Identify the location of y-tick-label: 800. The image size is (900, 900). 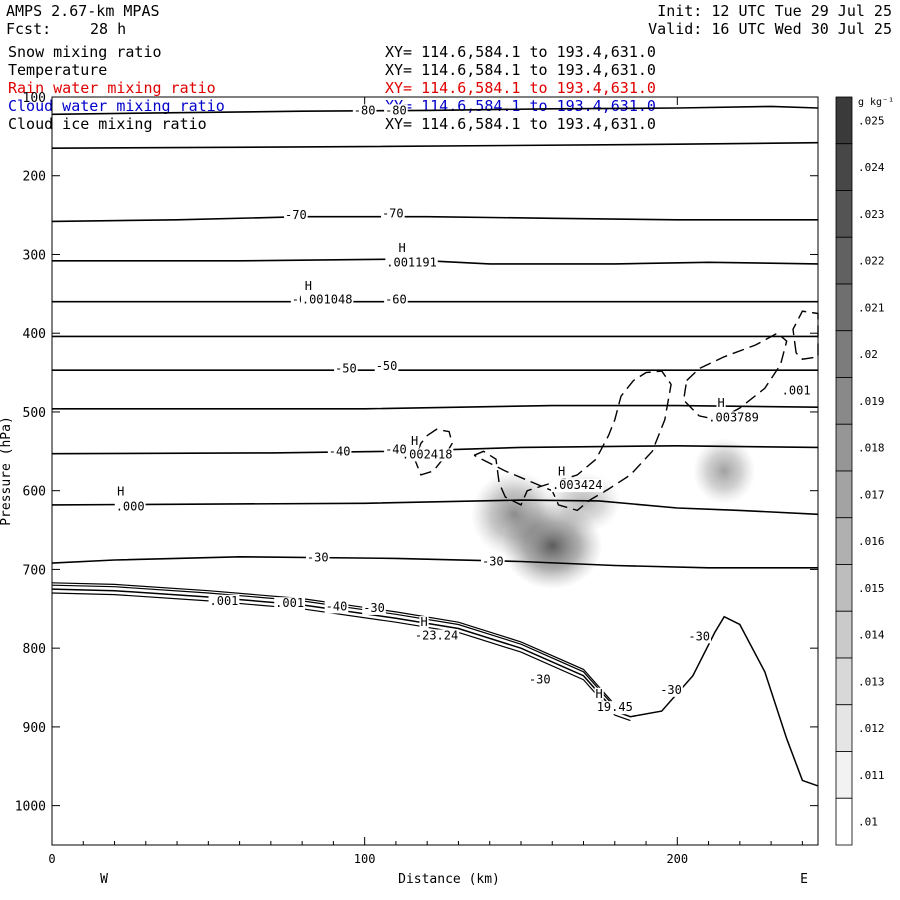
(34, 649).